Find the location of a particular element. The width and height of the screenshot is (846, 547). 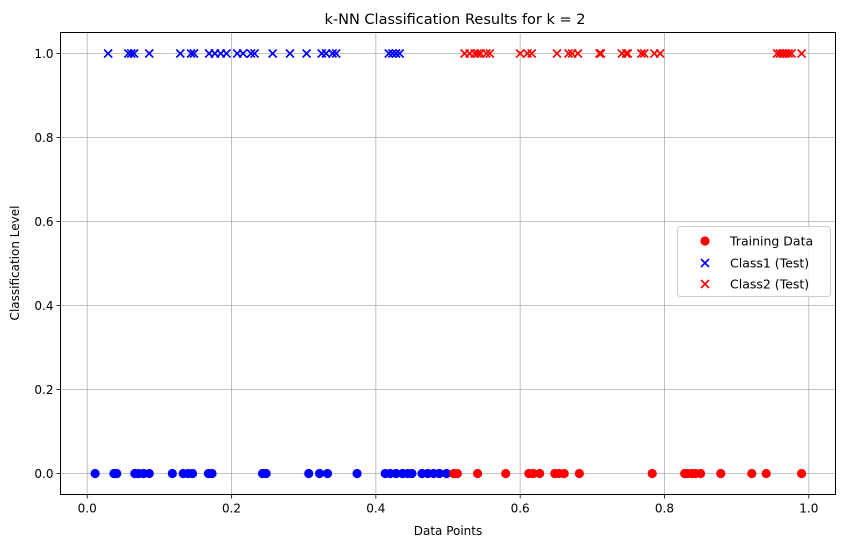

y-tick-label: 0.2 is located at coordinates (43, 390).